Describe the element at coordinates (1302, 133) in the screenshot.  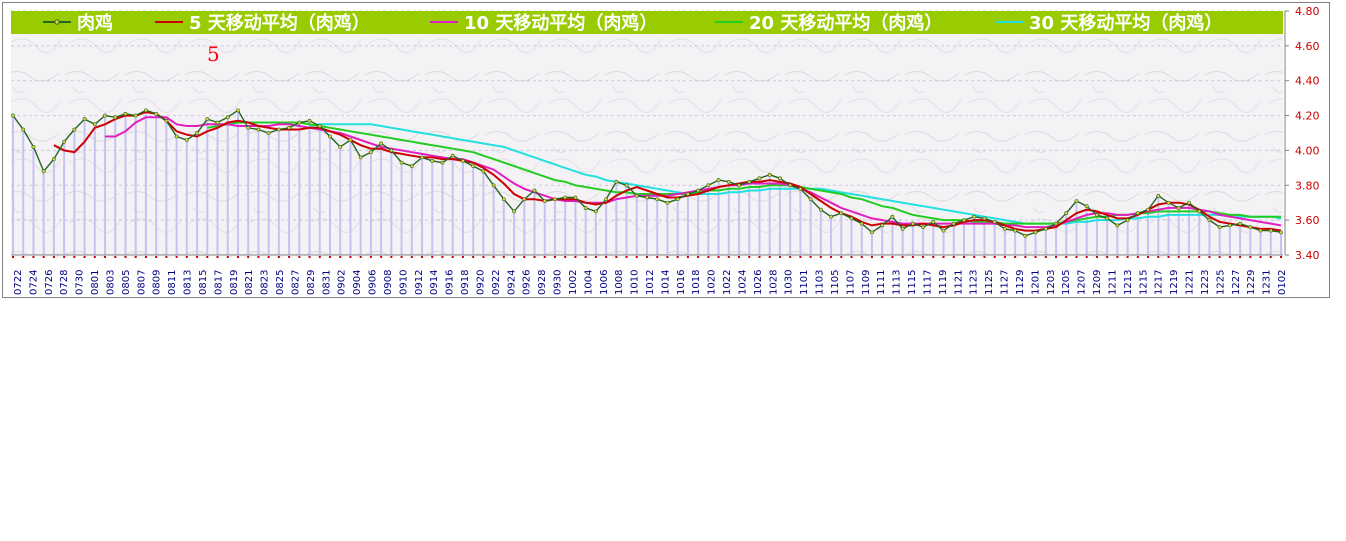
I see `y-axis: 4.80 4.60 4.40 4.20 4.00 3.80 3.60 3.40` at that location.